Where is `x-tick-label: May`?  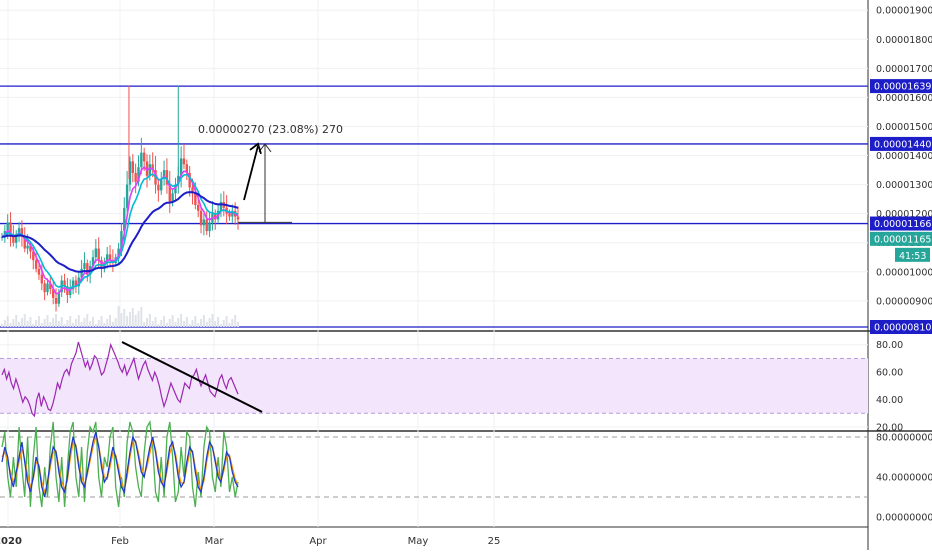 x-tick-label: May is located at coordinates (418, 541).